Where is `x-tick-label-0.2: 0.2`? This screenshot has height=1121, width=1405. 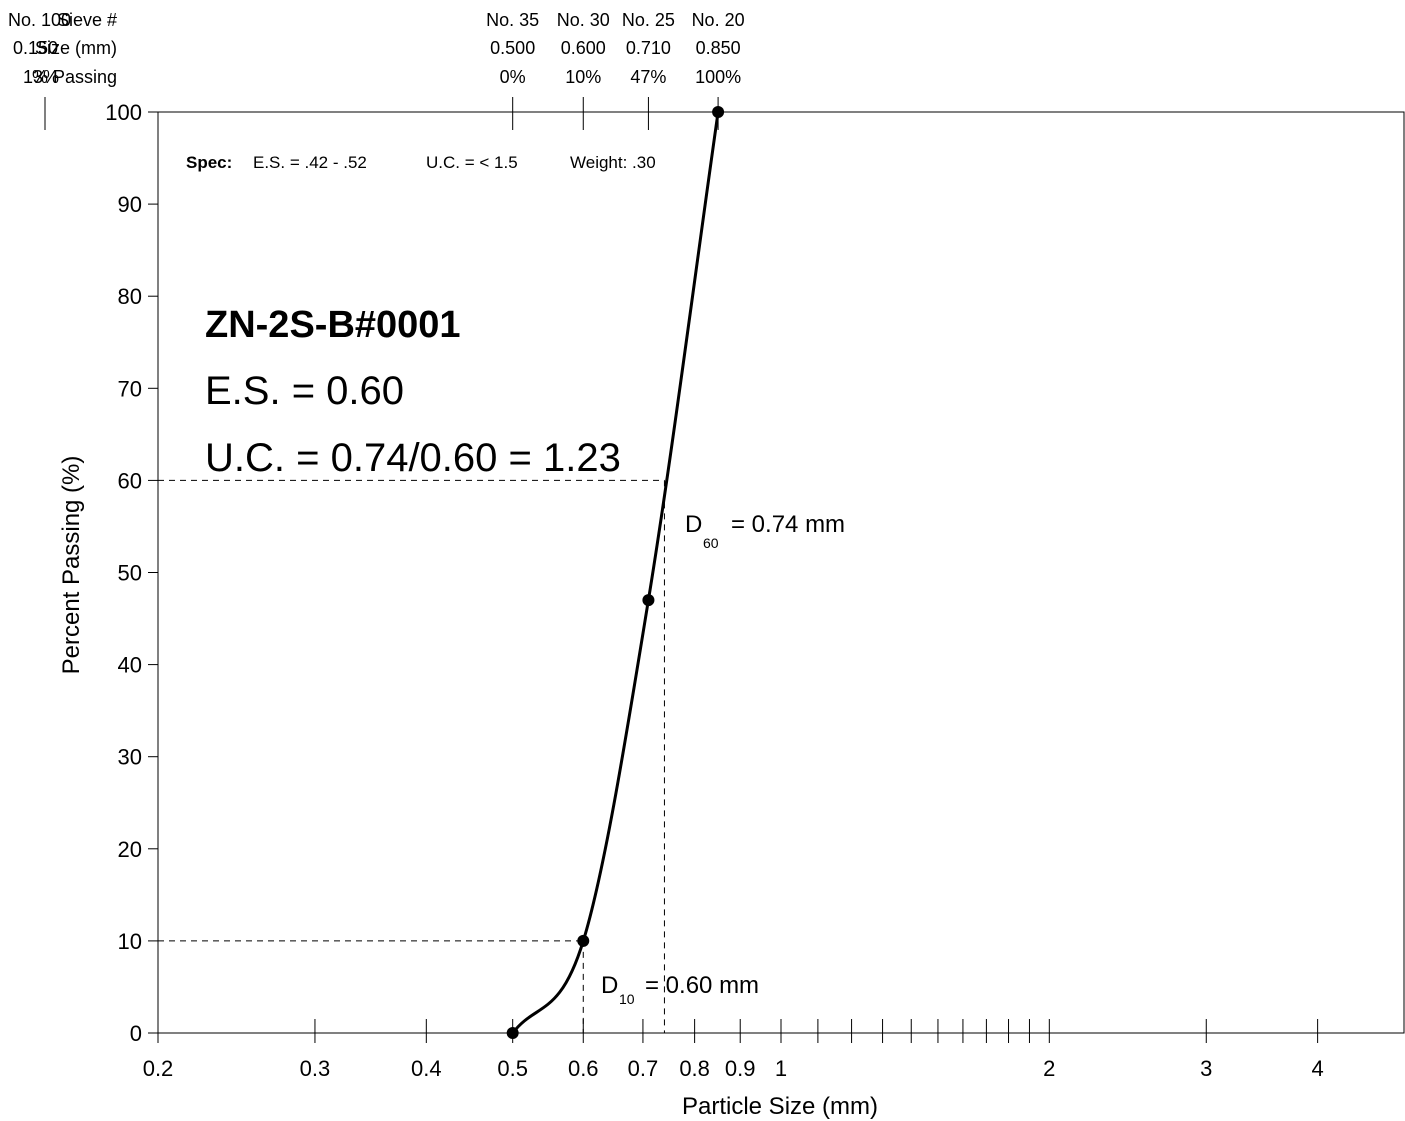
x-tick-label-0.2: 0.2 is located at coordinates (158, 1068).